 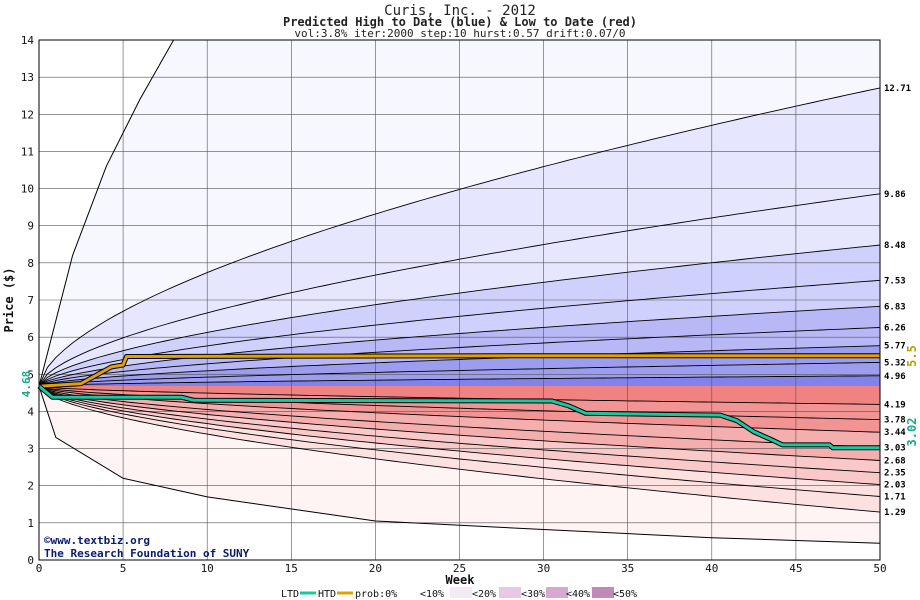 What do you see at coordinates (30, 449) in the screenshot?
I see `y-tick-3: 3` at bounding box center [30, 449].